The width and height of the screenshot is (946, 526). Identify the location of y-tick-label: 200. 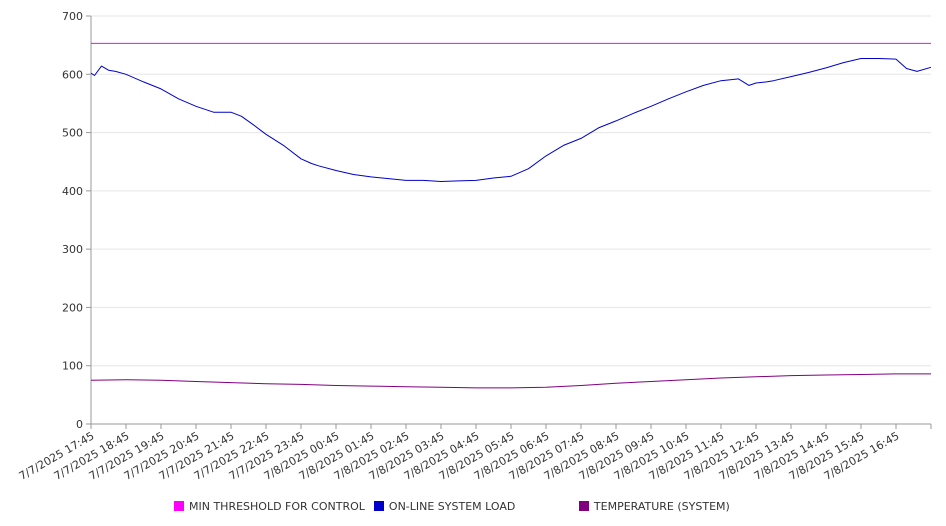
(72, 307).